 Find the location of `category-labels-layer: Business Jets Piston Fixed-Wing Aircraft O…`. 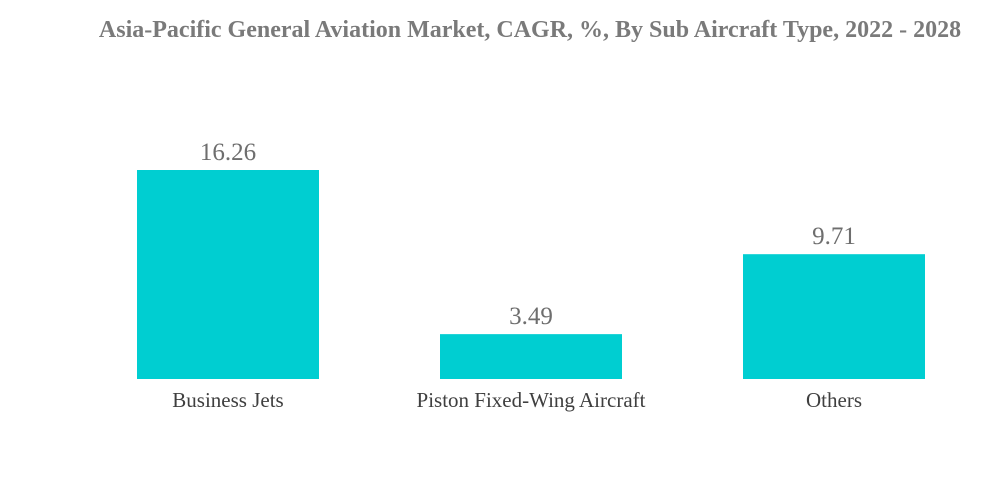

category-labels-layer: Business Jets Piston Fixed-Wing Aircraft O… is located at coordinates (517, 400).